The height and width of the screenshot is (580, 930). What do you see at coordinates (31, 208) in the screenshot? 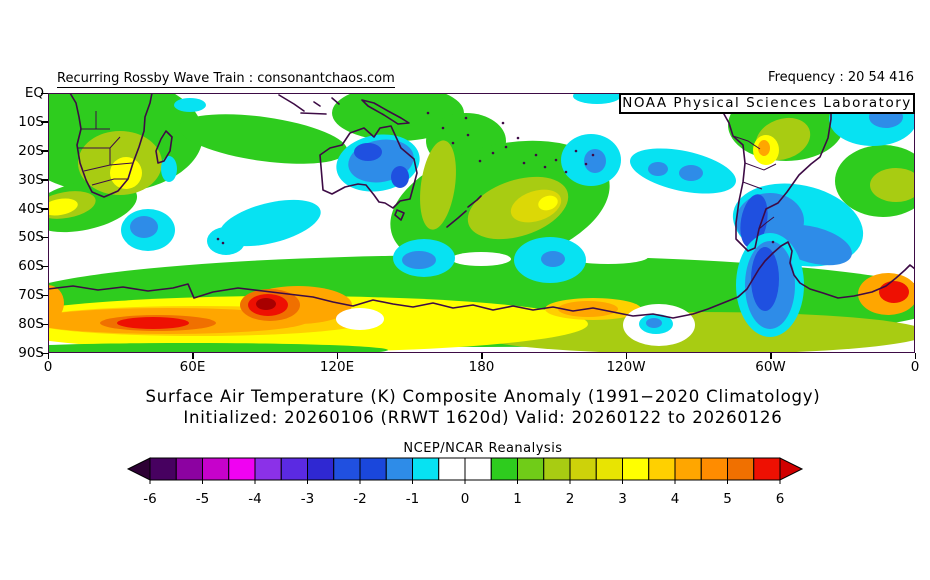
I see `y-axis-label-40S: 40S` at bounding box center [31, 208].